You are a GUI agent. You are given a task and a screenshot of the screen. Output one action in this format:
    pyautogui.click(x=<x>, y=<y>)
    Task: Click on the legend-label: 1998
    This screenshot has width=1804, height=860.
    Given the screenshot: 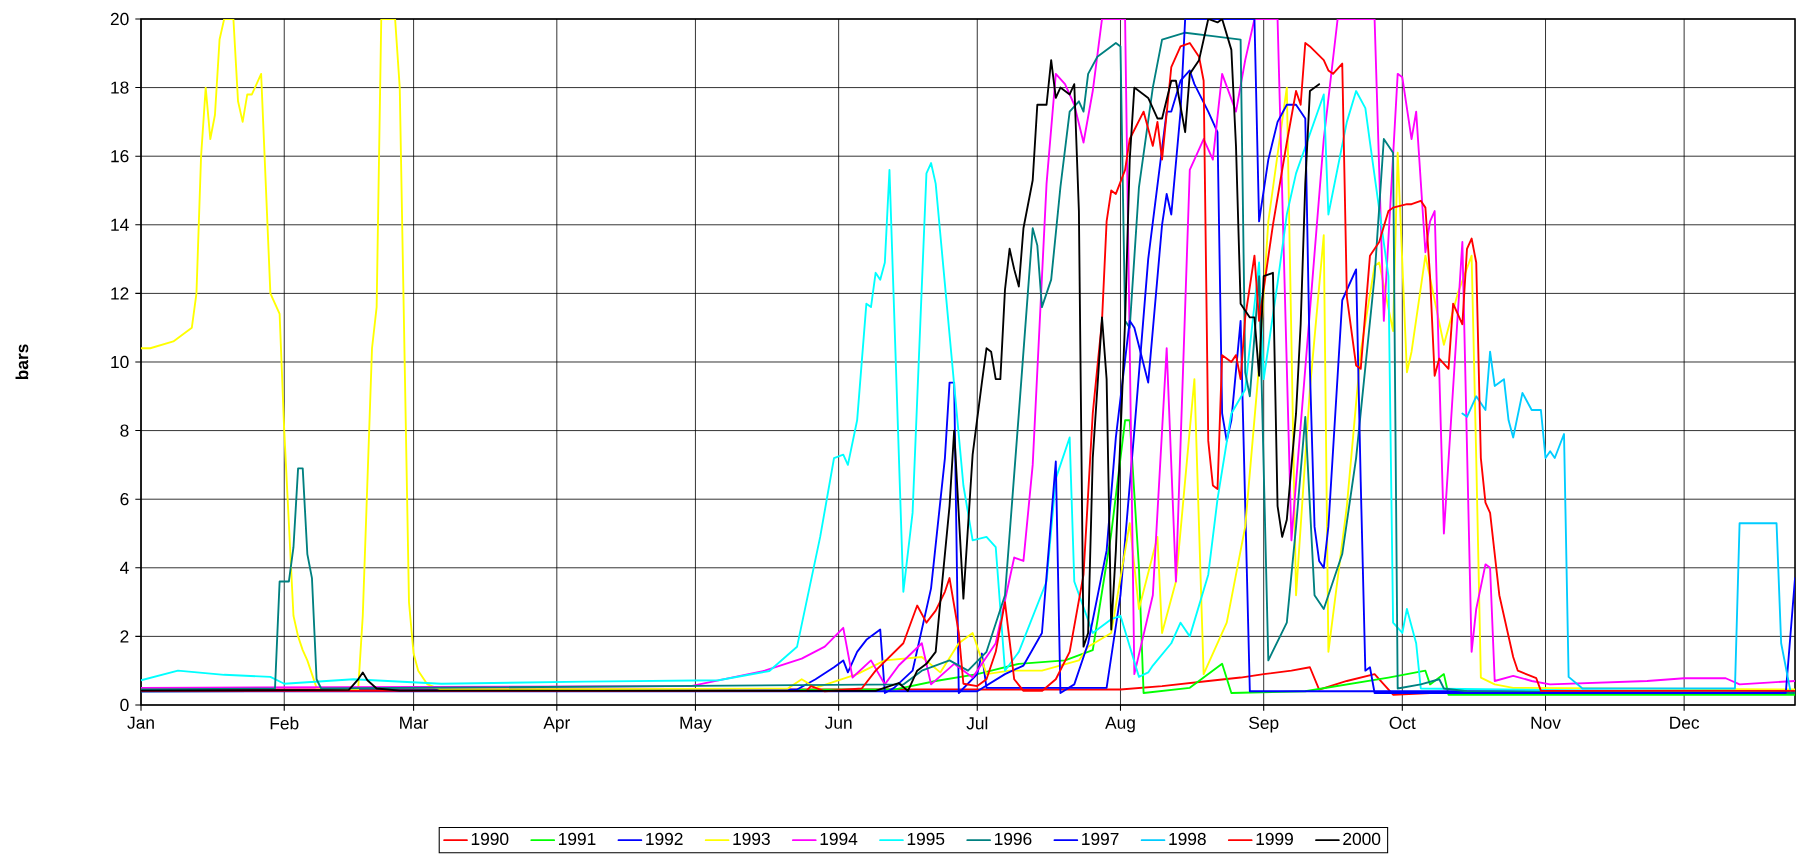 What is the action you would take?
    pyautogui.click(x=1187, y=839)
    